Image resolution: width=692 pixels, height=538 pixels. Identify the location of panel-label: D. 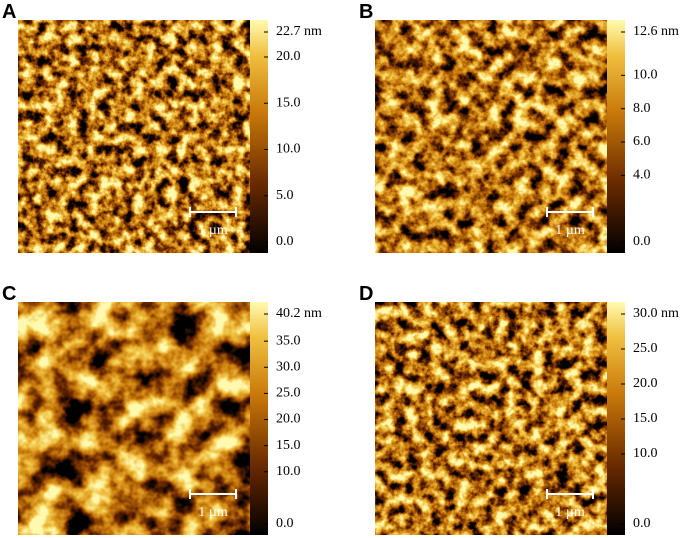
(366, 294).